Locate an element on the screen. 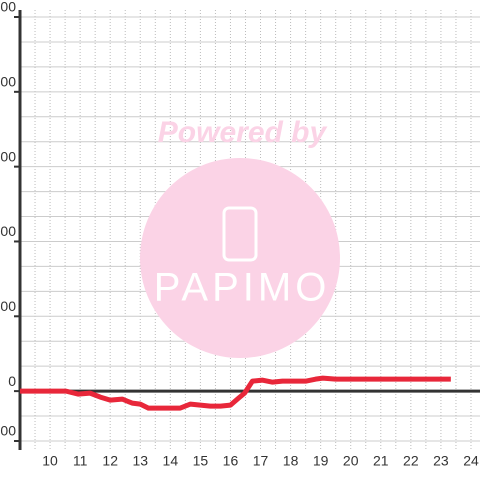 The height and width of the screenshot is (480, 480). y-tick-label: 30,000 is located at coordinates (8, 306).